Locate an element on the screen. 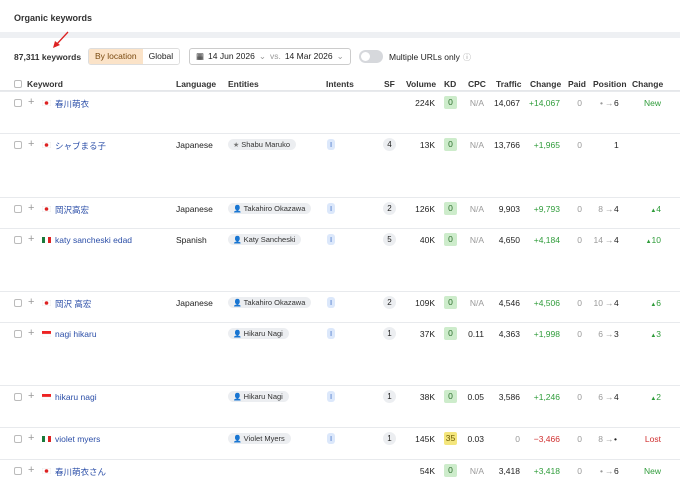 This screenshot has width=680, height=495. keyword-link: violet myers is located at coordinates (78, 439).